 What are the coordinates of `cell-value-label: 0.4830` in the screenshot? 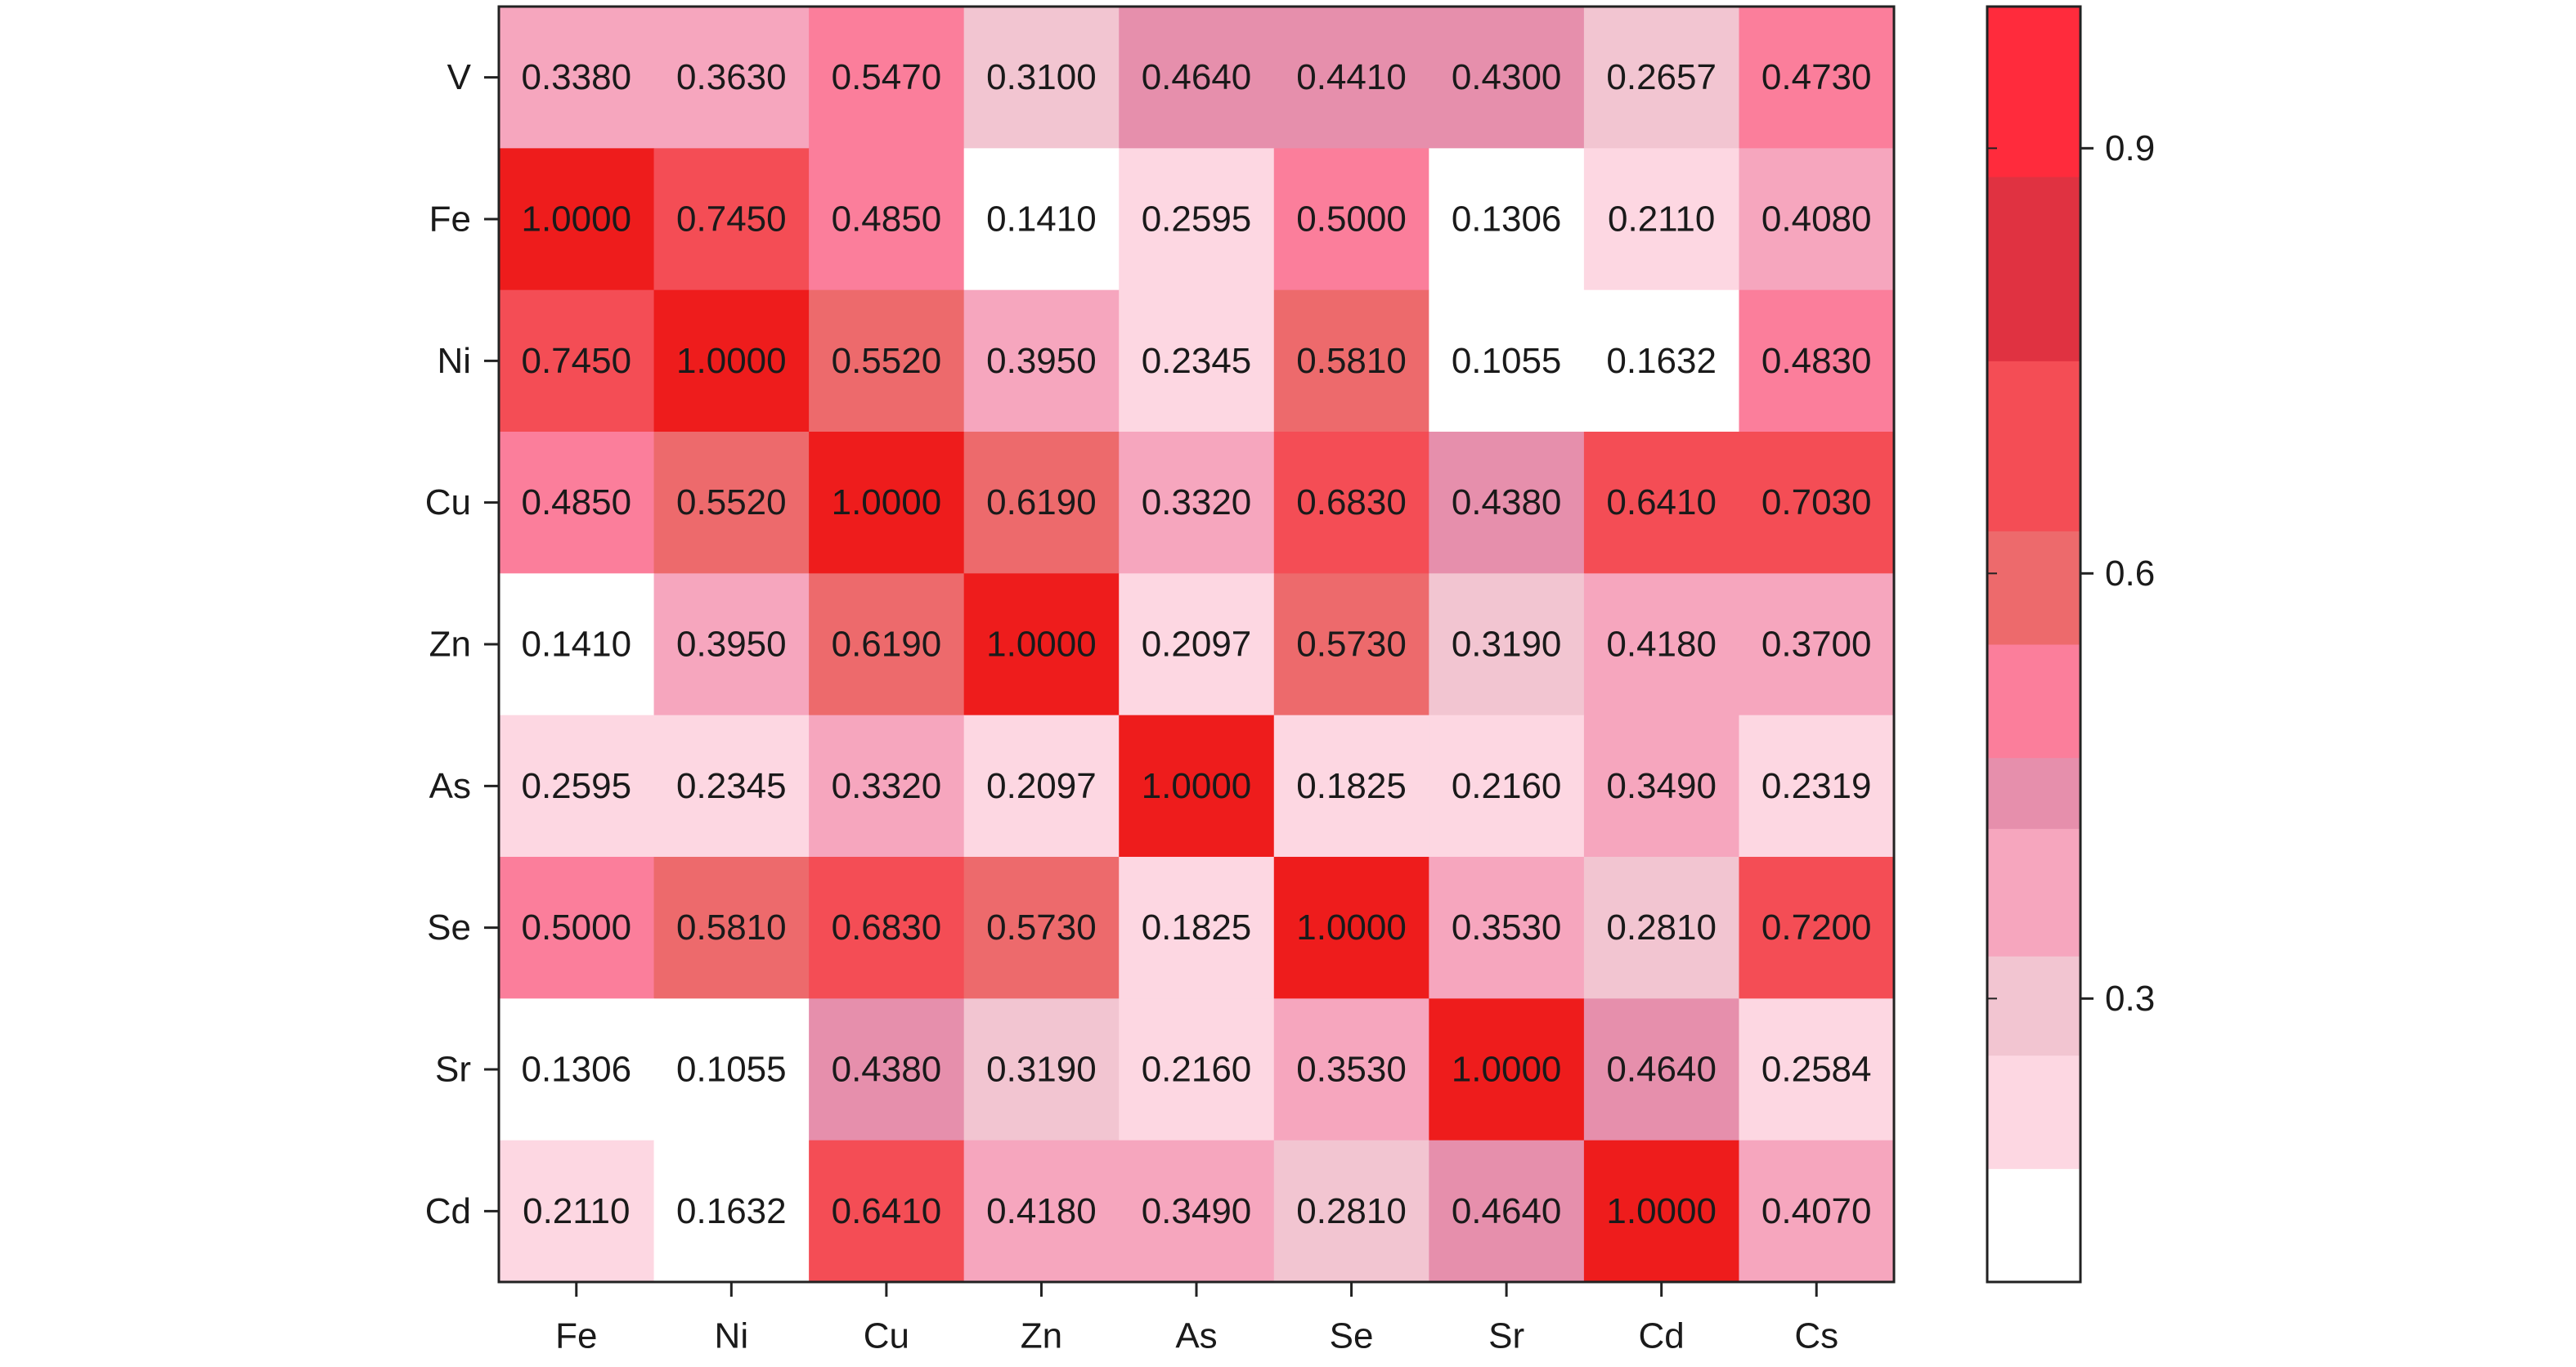 It's located at (1816, 361).